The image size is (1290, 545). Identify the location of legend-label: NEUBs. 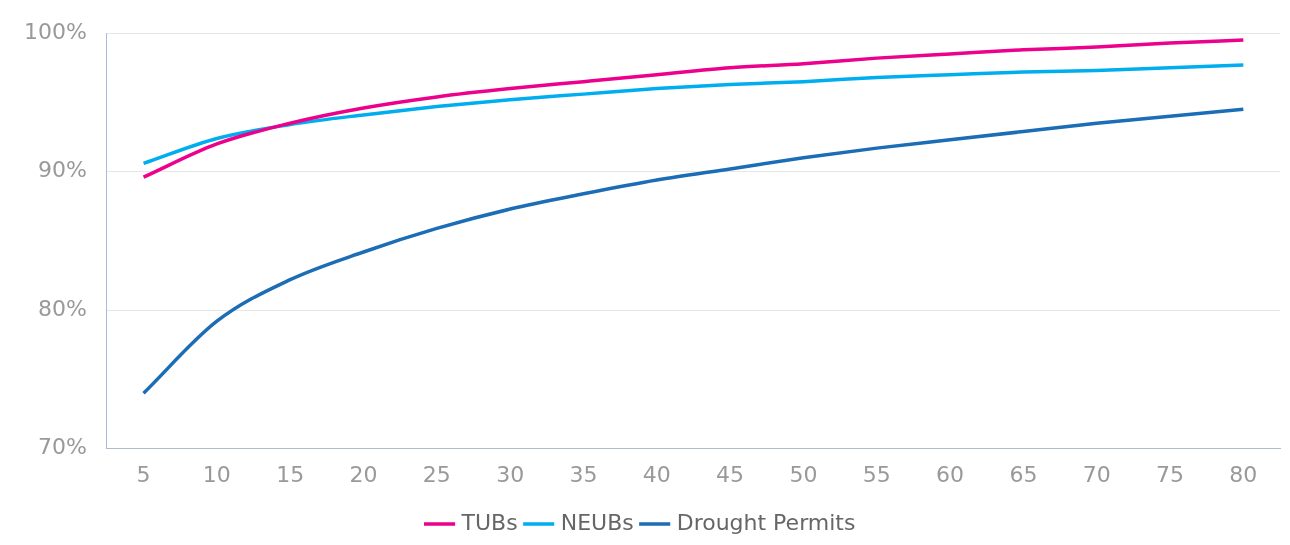
(597, 522).